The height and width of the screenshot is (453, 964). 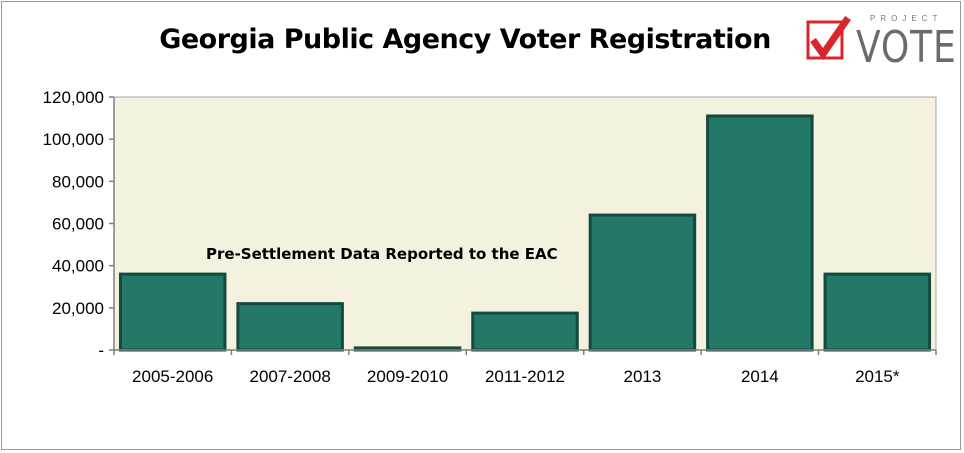 What do you see at coordinates (73, 139) in the screenshot?
I see `y-tick-label: 100,000` at bounding box center [73, 139].